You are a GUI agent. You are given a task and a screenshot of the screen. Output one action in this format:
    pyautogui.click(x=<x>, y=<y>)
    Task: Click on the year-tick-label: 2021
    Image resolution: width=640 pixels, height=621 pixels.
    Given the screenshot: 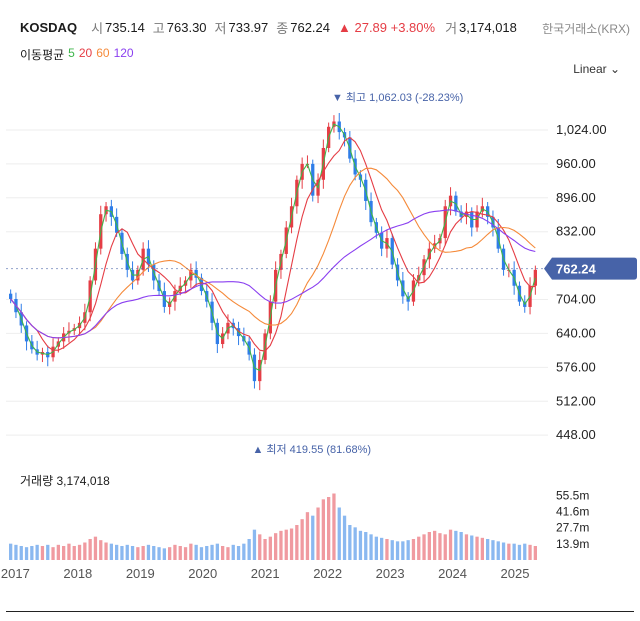 What is the action you would take?
    pyautogui.click(x=265, y=573)
    